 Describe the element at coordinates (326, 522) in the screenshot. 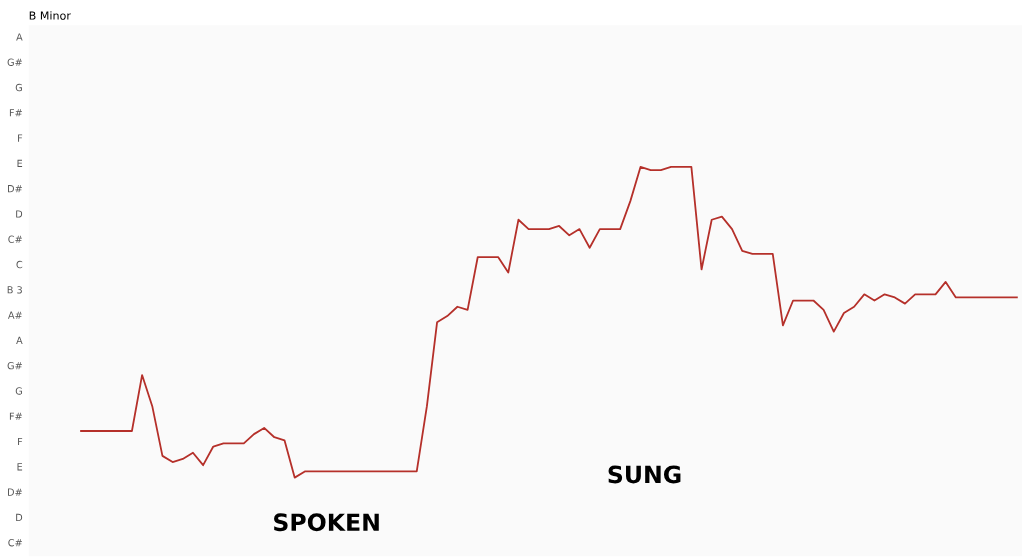

I see `text: SPOKEN` at that location.